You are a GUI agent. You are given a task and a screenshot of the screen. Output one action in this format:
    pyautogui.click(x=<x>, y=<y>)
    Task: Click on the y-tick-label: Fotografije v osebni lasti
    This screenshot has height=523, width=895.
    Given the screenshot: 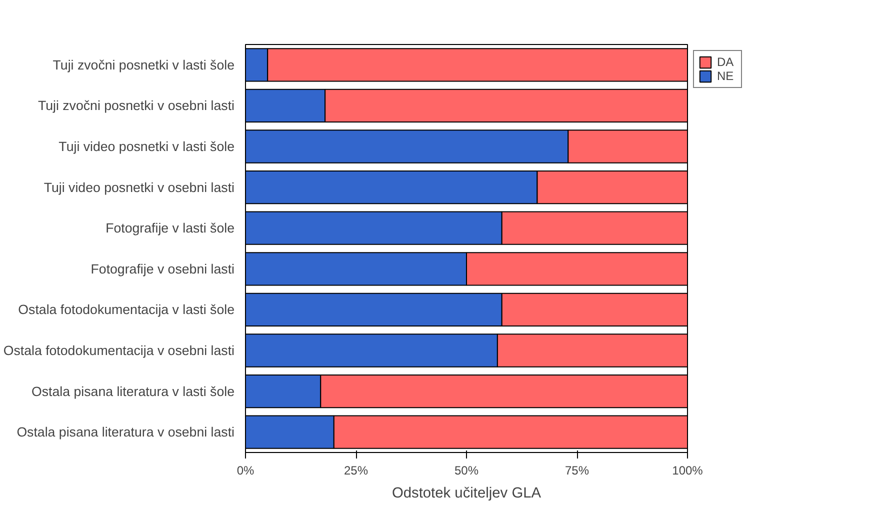 What is the action you would take?
    pyautogui.click(x=162, y=268)
    